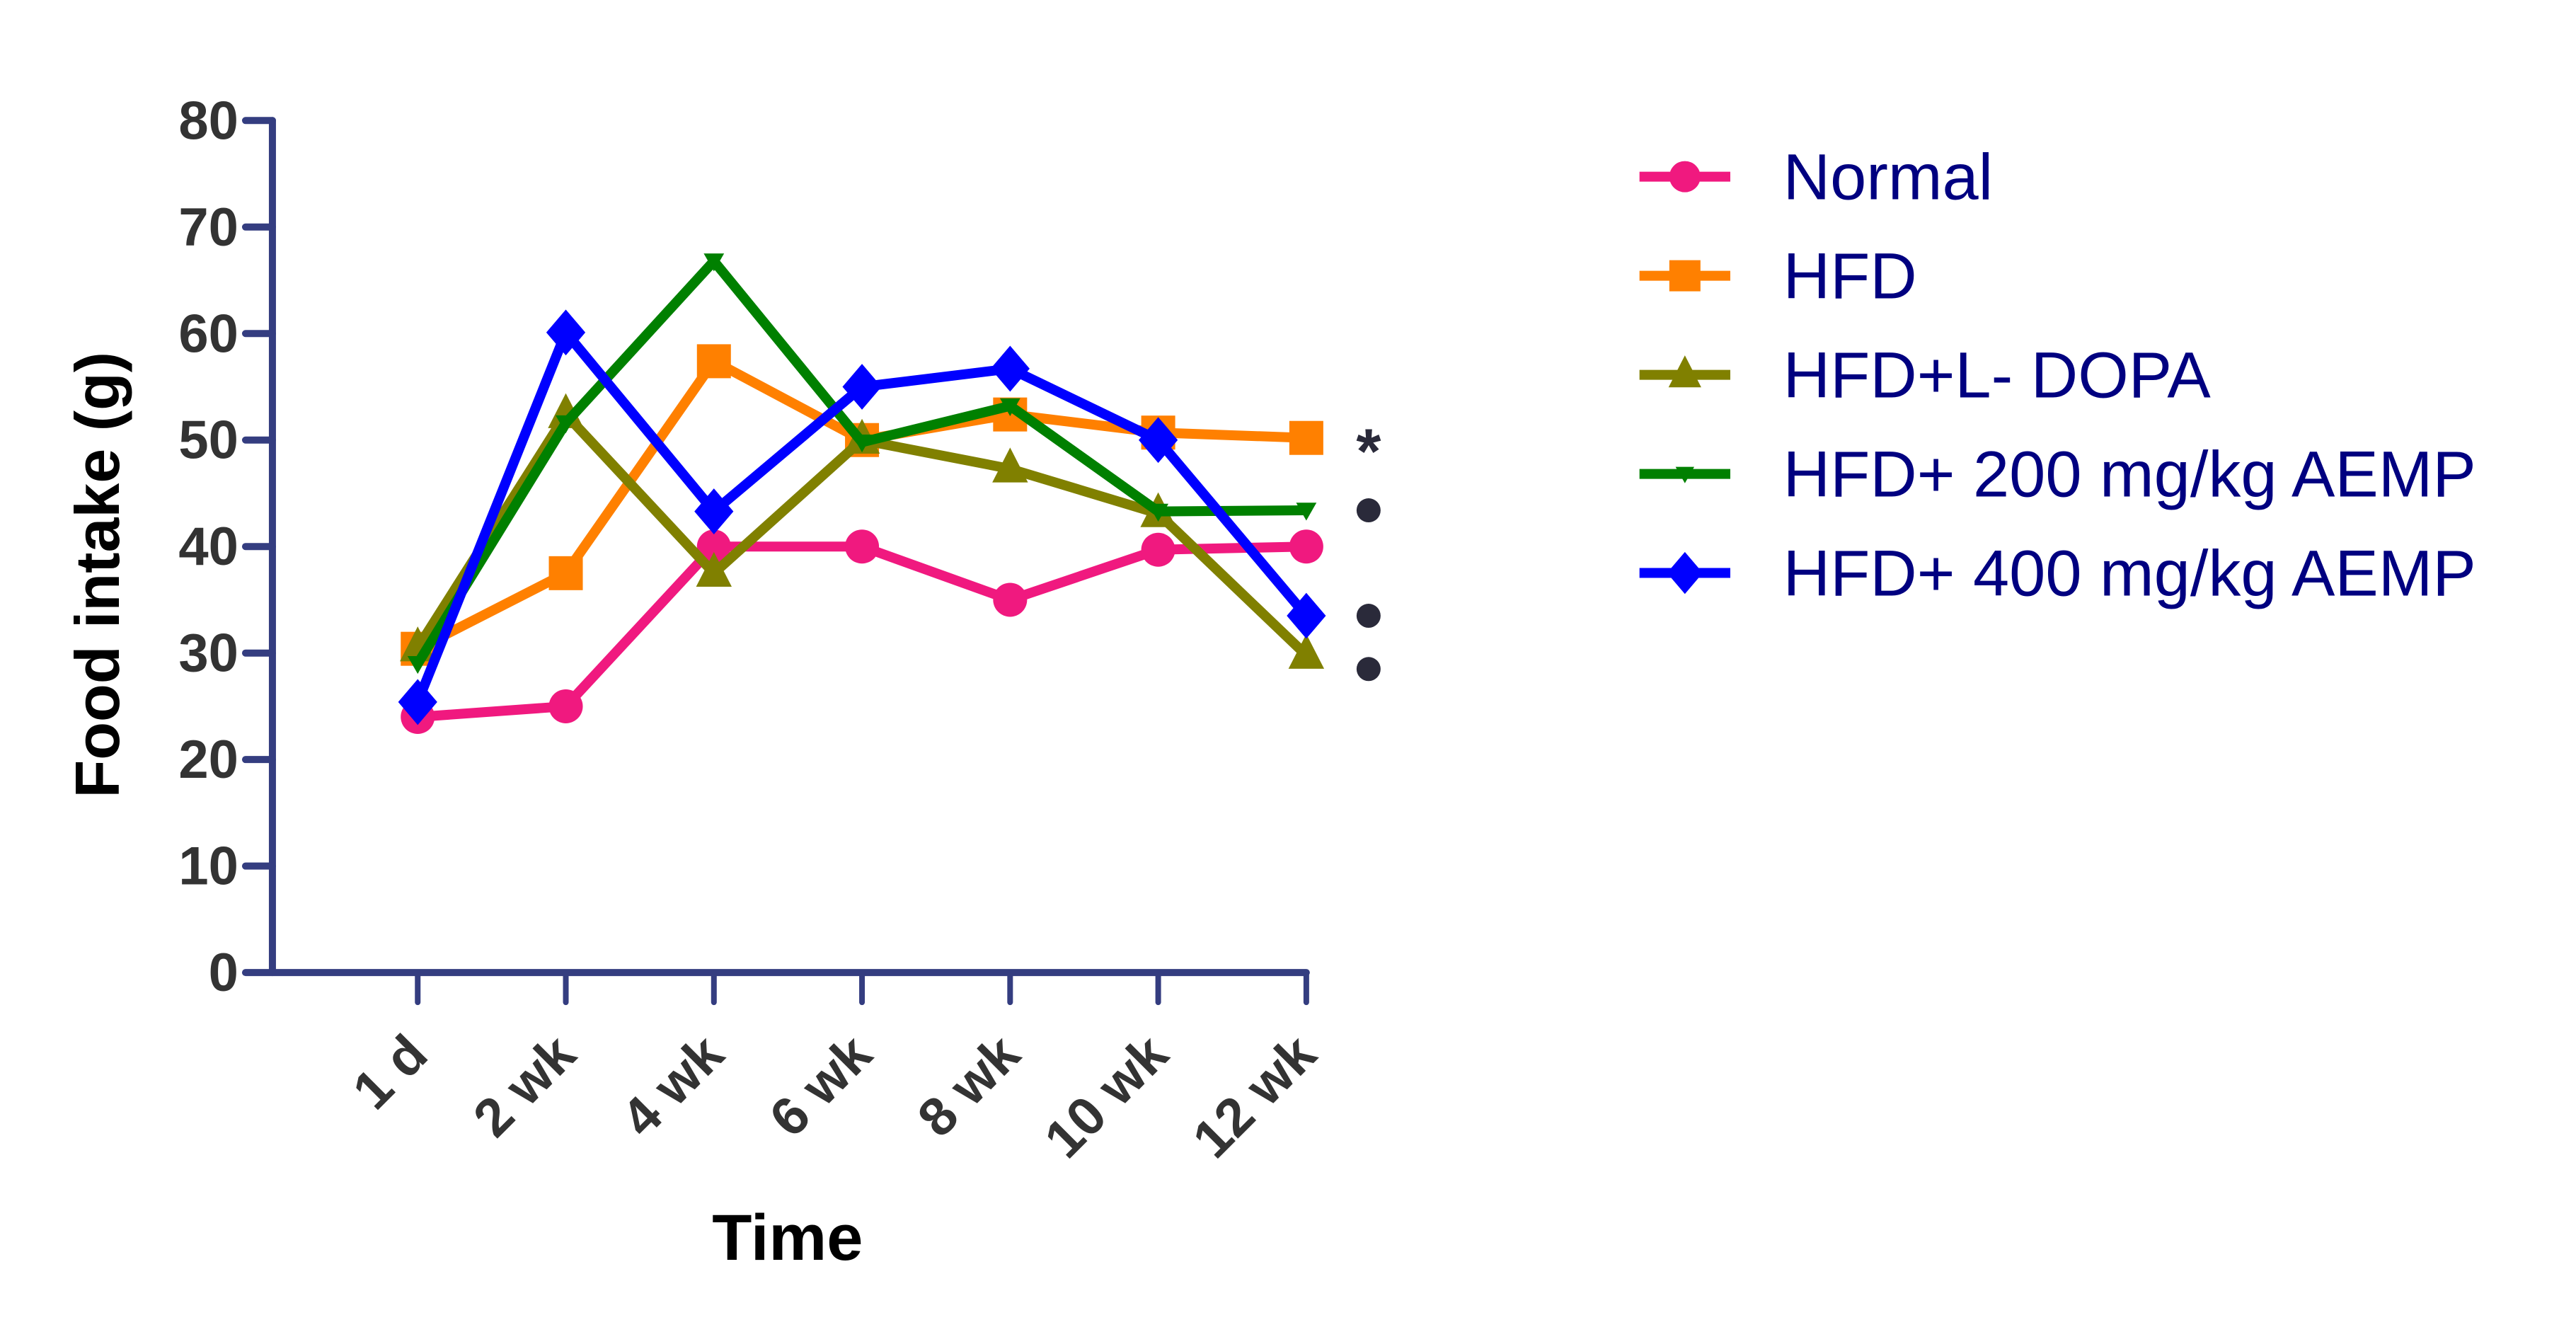 This screenshot has height=1332, width=2576. I want to click on series-layer, so click(862, 494).